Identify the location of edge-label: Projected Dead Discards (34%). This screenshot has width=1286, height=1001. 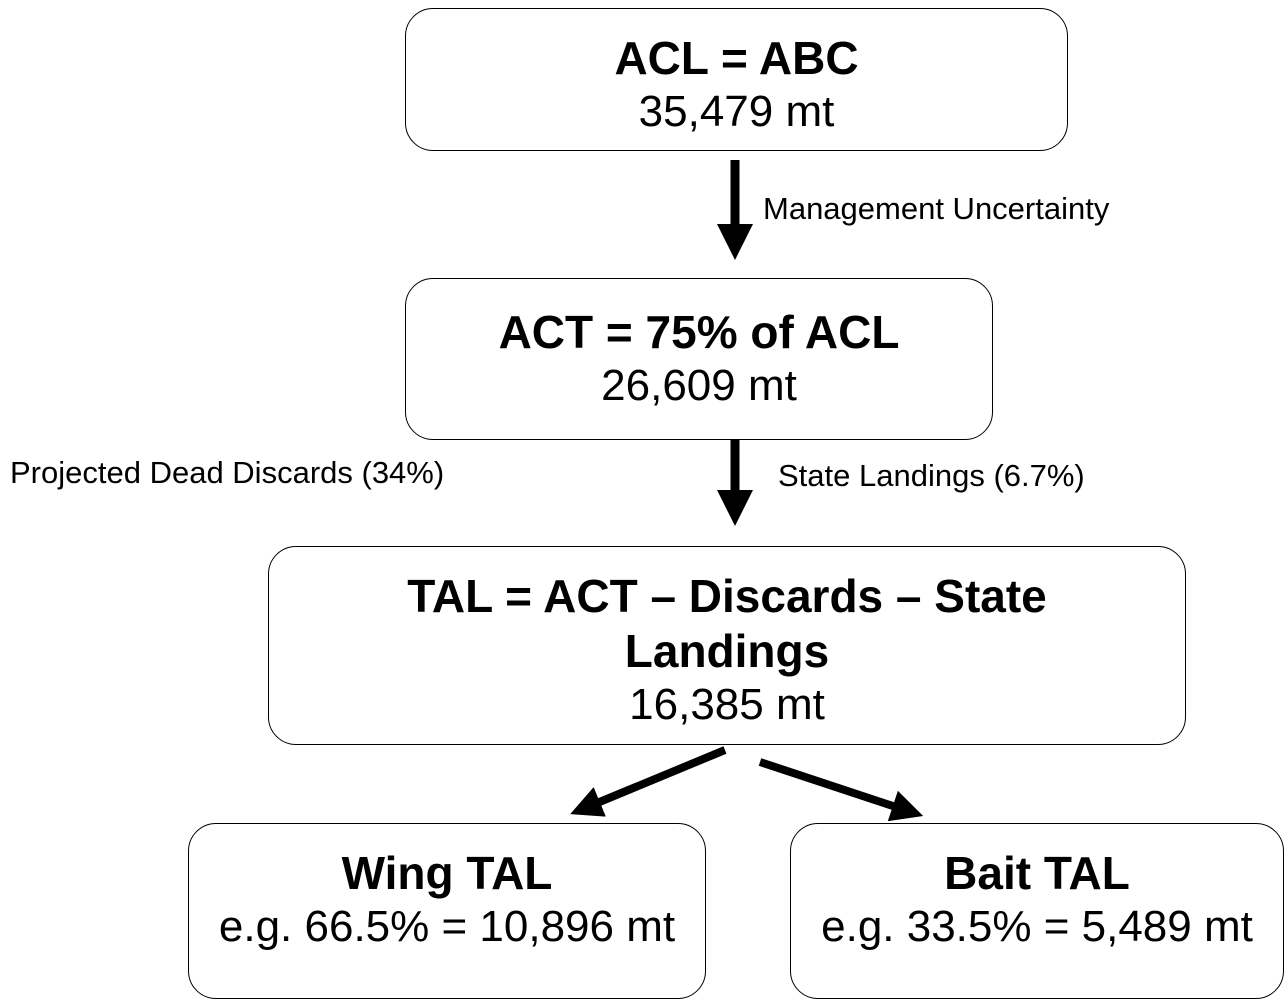
(227, 472).